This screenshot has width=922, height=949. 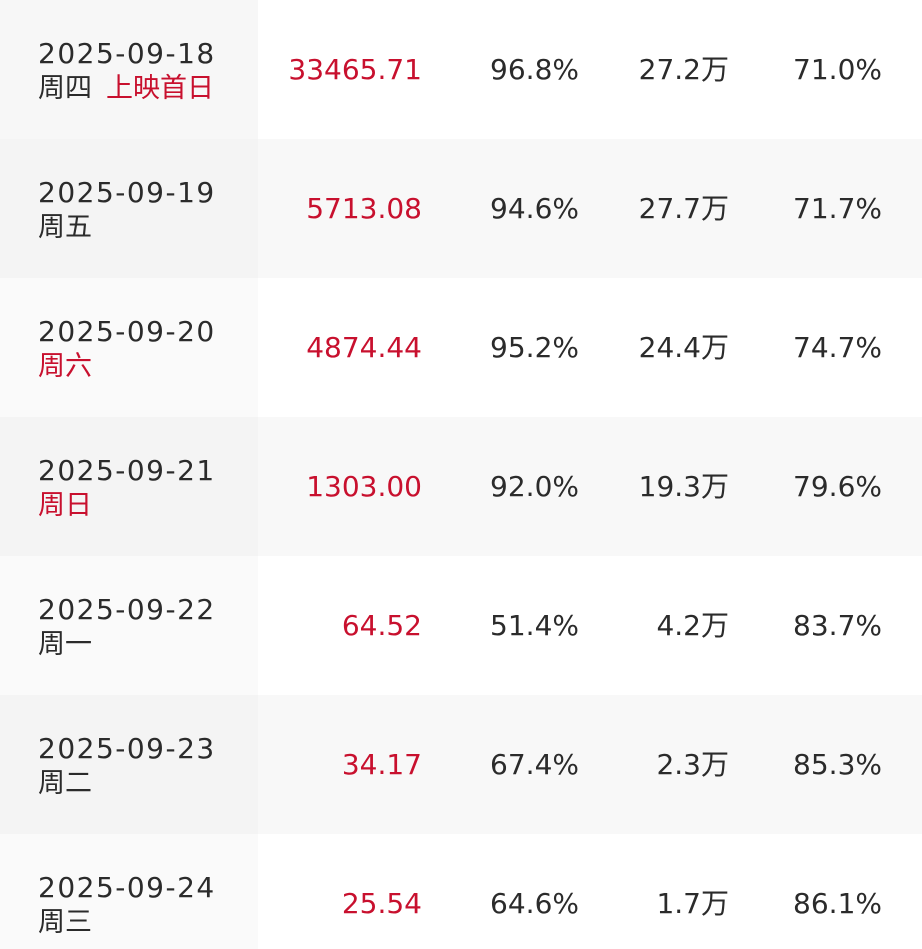 What do you see at coordinates (461, 625) in the screenshot?
I see `table-row: 2025-09-22 周一 64.52 51.4% 4.2万 83.7%` at bounding box center [461, 625].